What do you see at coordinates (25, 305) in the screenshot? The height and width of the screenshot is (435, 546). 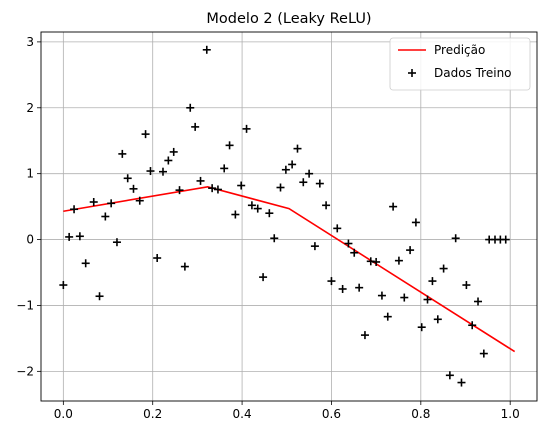 I see `y-tick-label: −1` at bounding box center [25, 305].